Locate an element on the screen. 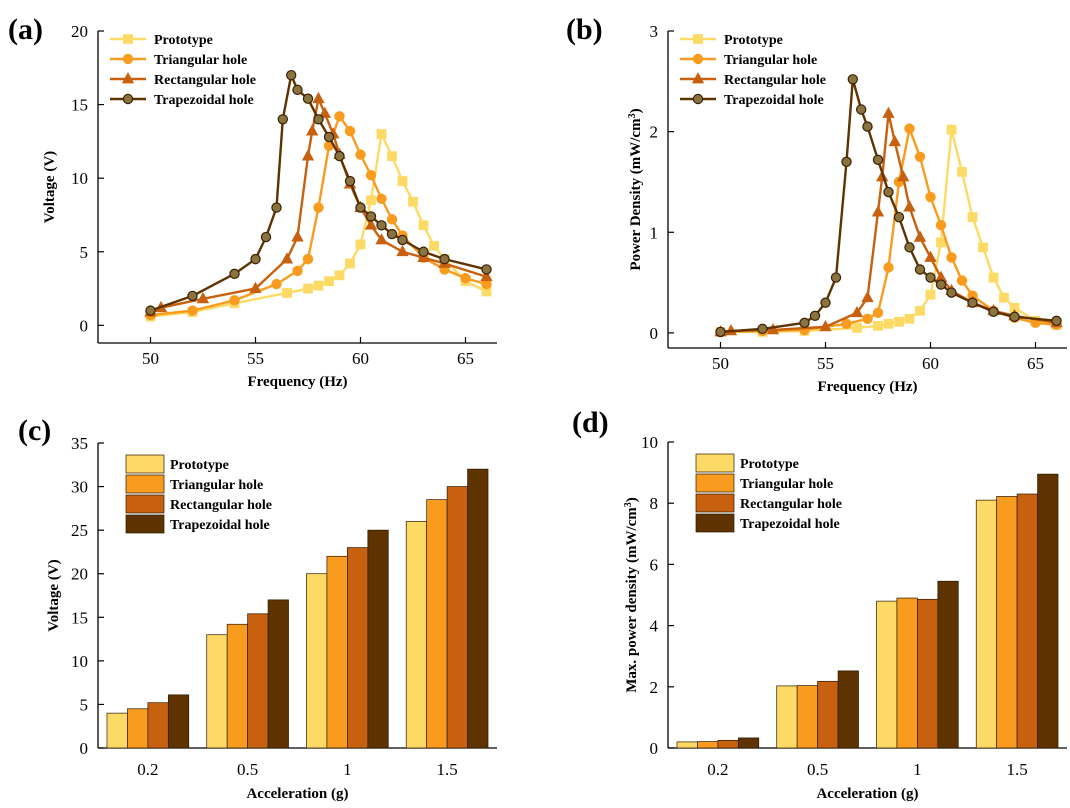 Image resolution: width=1070 pixels, height=808 pixels. y-tick-label: 2 is located at coordinates (654, 132).